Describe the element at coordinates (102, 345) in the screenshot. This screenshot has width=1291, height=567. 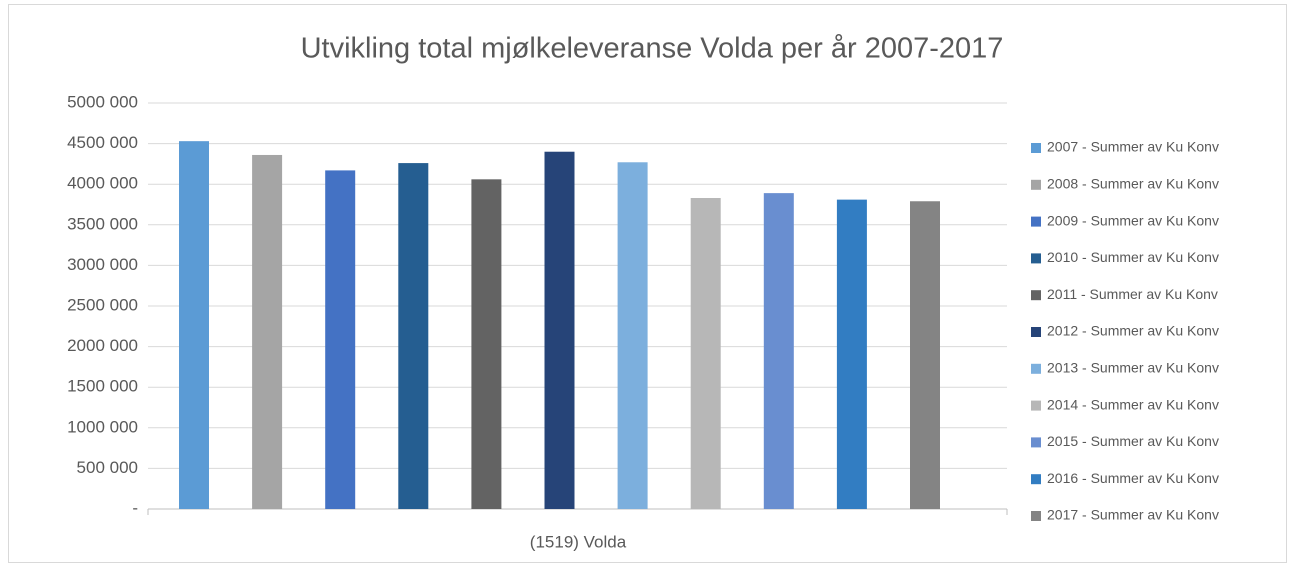
I see `y-tick-label: 2000 000` at that location.